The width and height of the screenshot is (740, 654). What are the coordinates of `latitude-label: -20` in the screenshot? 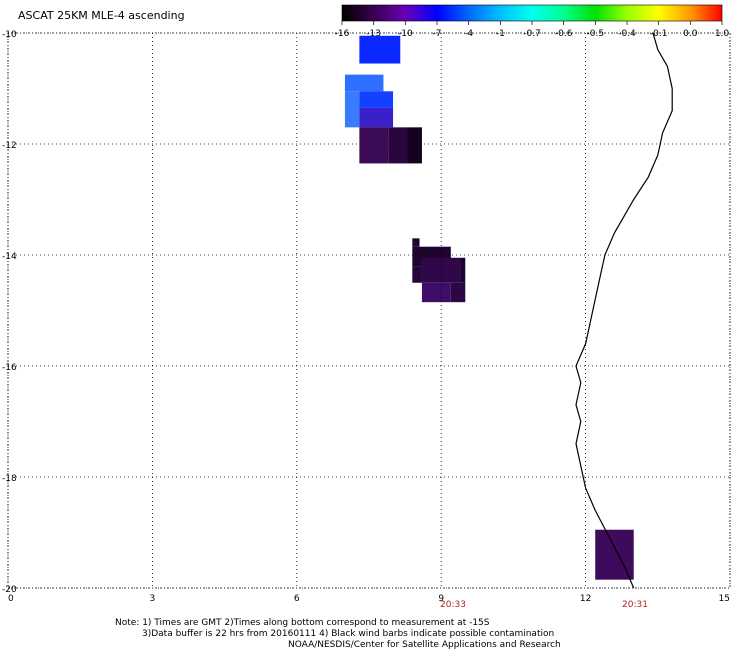 It's located at (9, 590).